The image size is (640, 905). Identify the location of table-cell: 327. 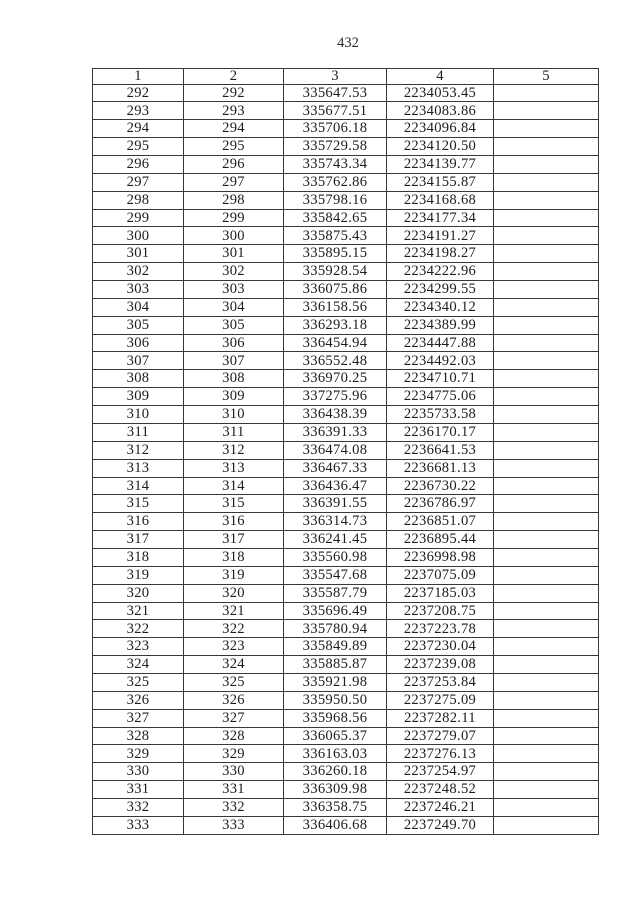
(233, 718).